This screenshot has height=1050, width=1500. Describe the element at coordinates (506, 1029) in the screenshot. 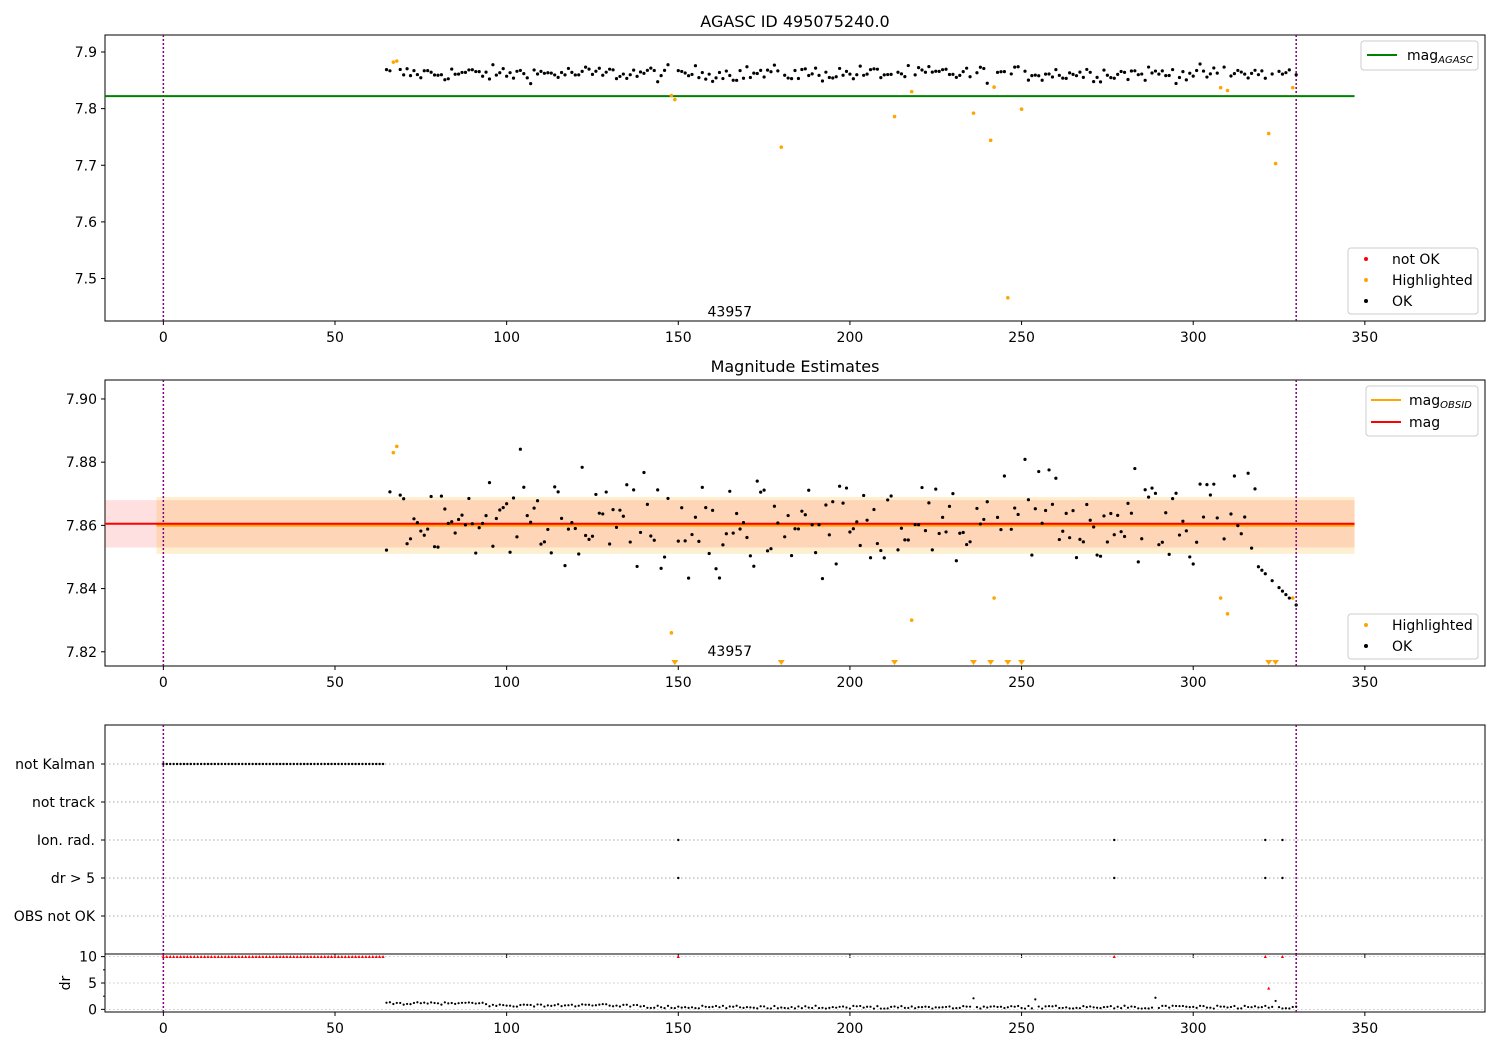

I see `x-tick-label: 100` at that location.